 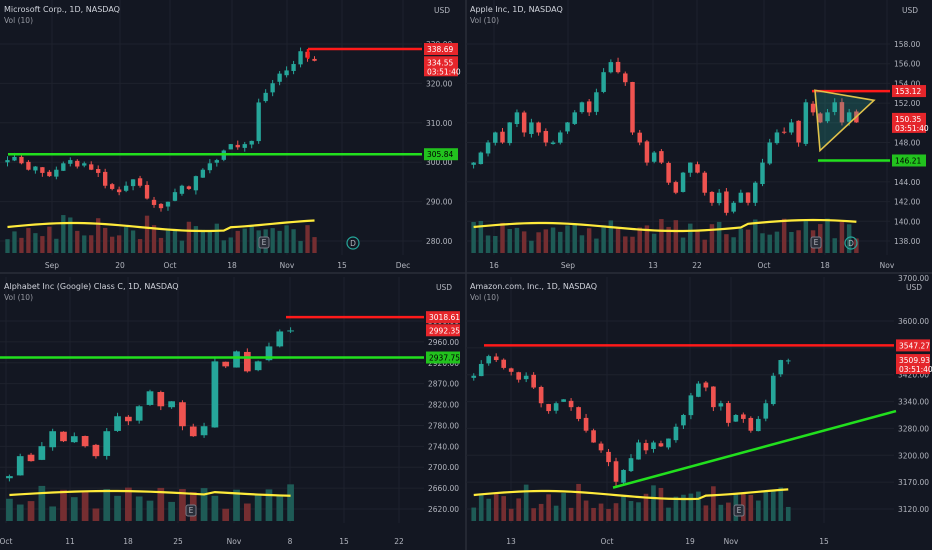 I want to click on y-tick-label: 300.00, so click(x=439, y=162).